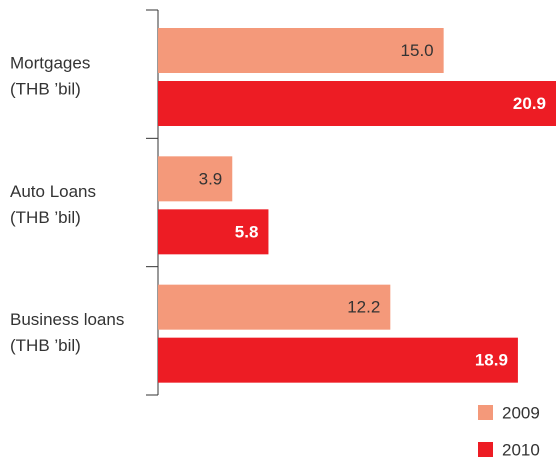 The height and width of the screenshot is (457, 556). What do you see at coordinates (529, 103) in the screenshot?
I see `value-label: 20.9` at bounding box center [529, 103].